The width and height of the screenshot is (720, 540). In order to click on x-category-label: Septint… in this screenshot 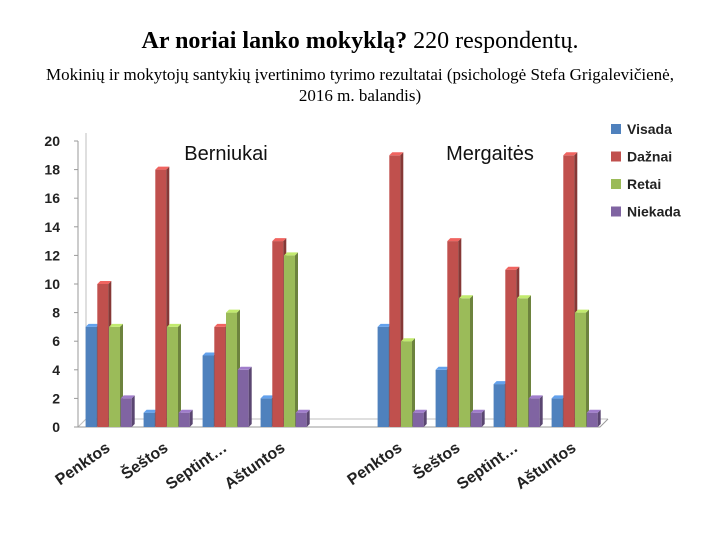, I will do `click(196, 466)`.